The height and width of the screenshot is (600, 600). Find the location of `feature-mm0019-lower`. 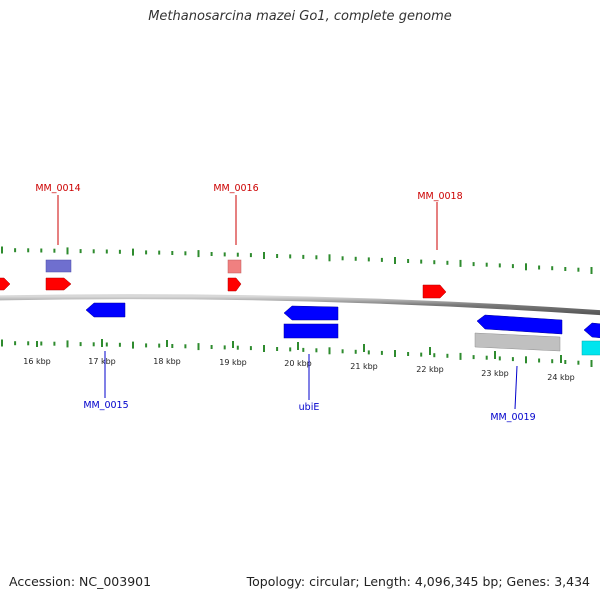

feature-mm0019-lower is located at coordinates (517, 342).